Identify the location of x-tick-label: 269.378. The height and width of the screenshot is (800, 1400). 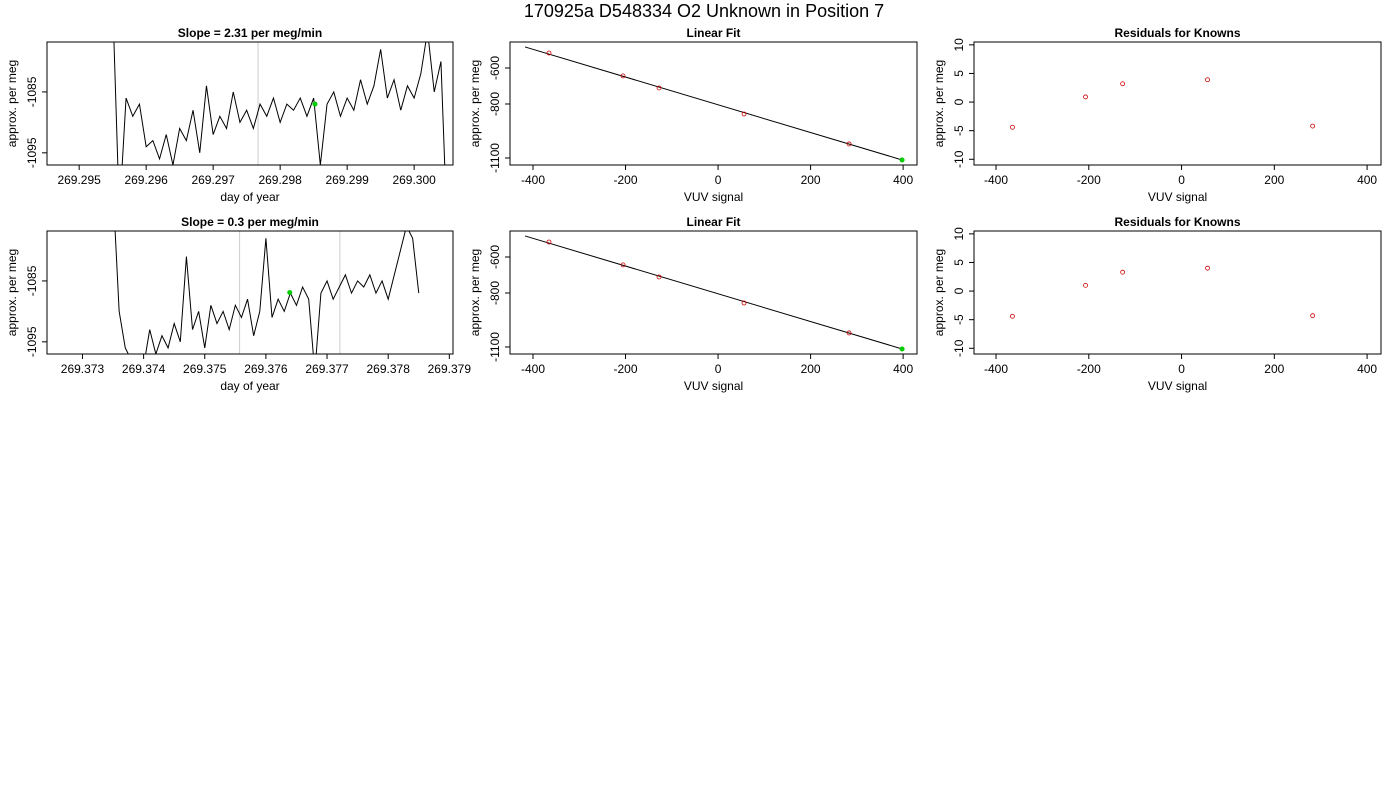
(388, 369).